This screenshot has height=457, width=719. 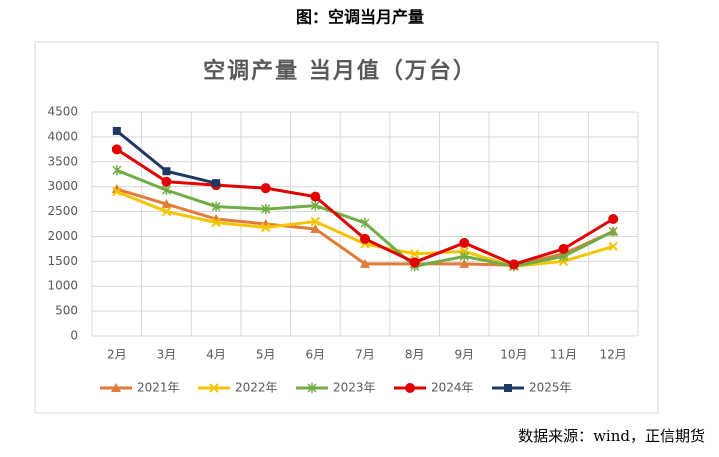 I want to click on legend-label: 2021年, so click(x=158, y=388).